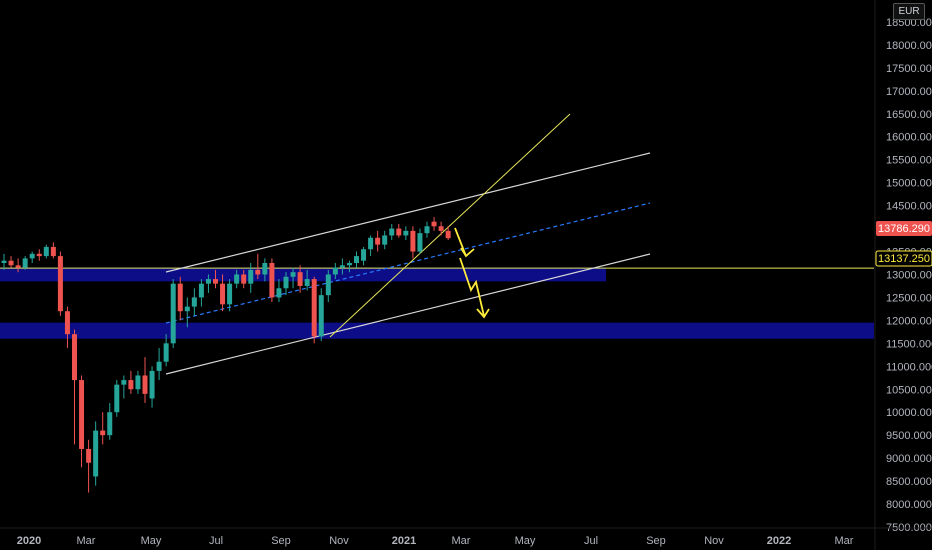  Describe the element at coordinates (909, 138) in the screenshot. I see `y-tick-label: 16000.000` at that location.